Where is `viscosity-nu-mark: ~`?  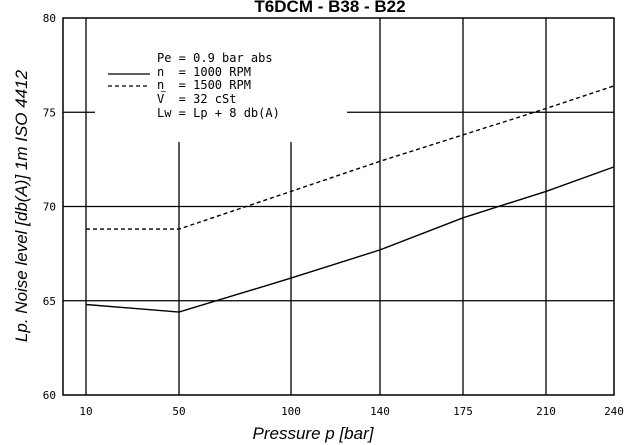 viscosity-nu-mark: ~ is located at coordinates (163, 91).